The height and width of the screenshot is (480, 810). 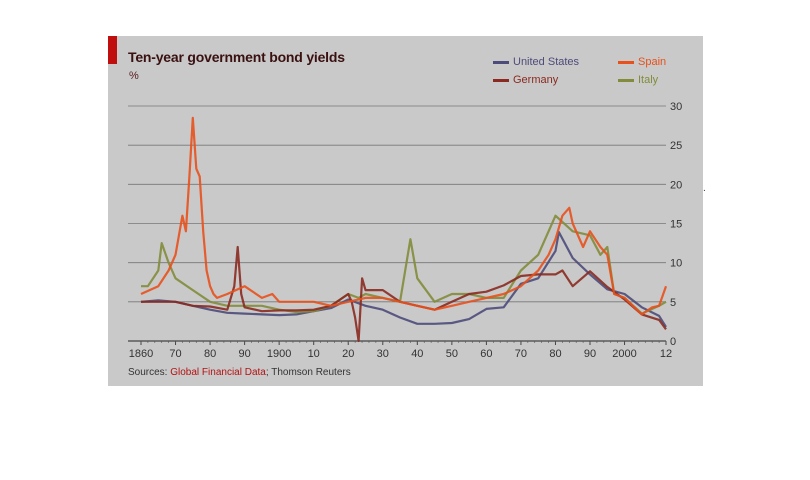 What do you see at coordinates (676, 185) in the screenshot?
I see `y-tick-label: 20` at bounding box center [676, 185].